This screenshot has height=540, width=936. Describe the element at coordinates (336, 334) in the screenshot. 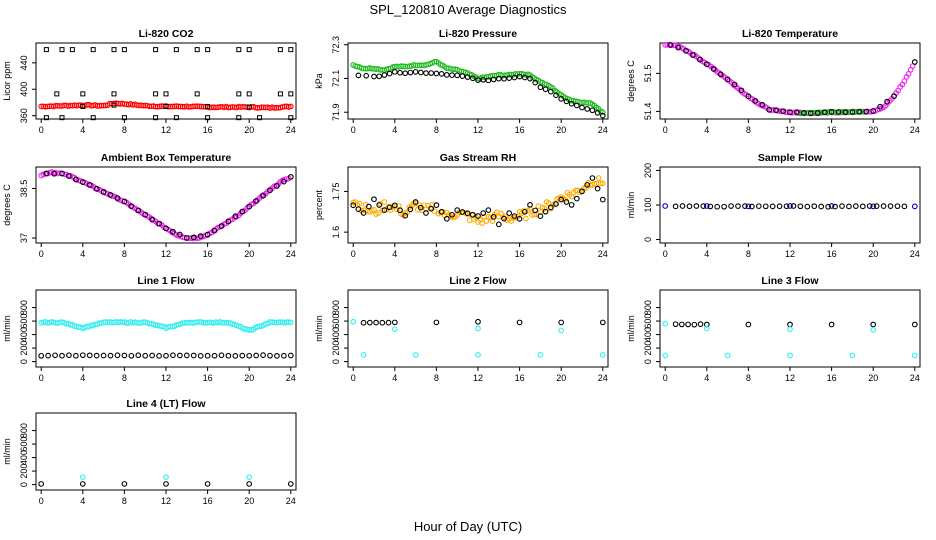

I see `y-tick-label: 400` at that location.